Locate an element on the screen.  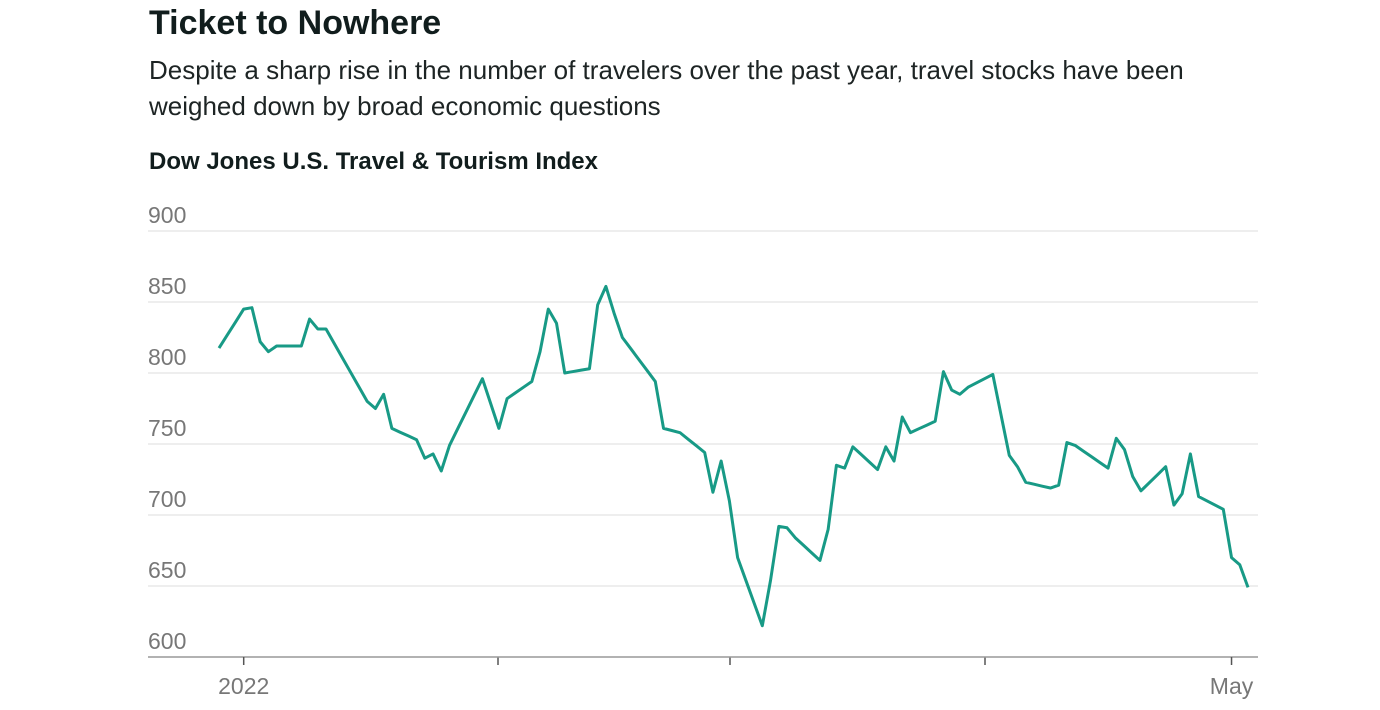
chart-subtitle-heading: Dow Jones U.S. Travel & Tourism Index is located at coordinates (374, 161).